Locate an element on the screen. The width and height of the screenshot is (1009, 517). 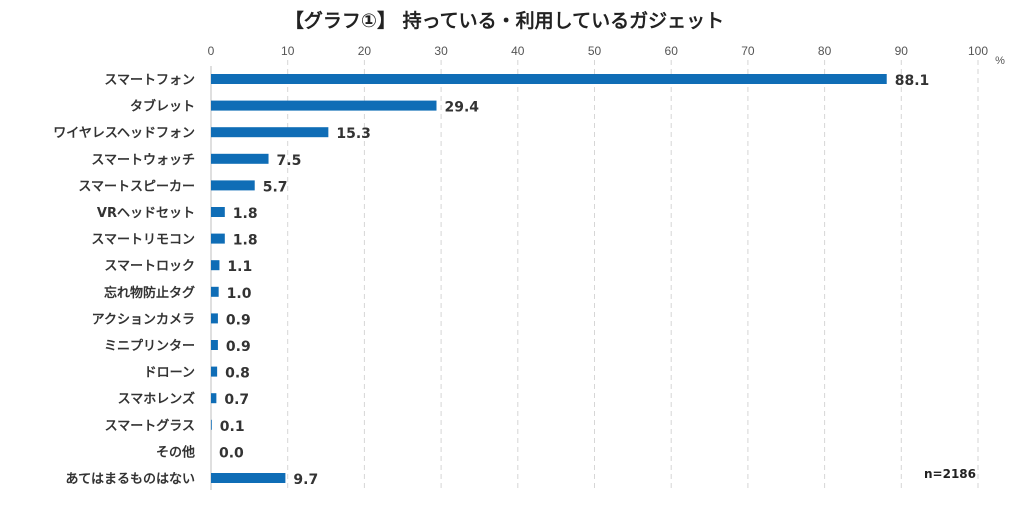
x-tick-label: 20 is located at coordinates (365, 51).